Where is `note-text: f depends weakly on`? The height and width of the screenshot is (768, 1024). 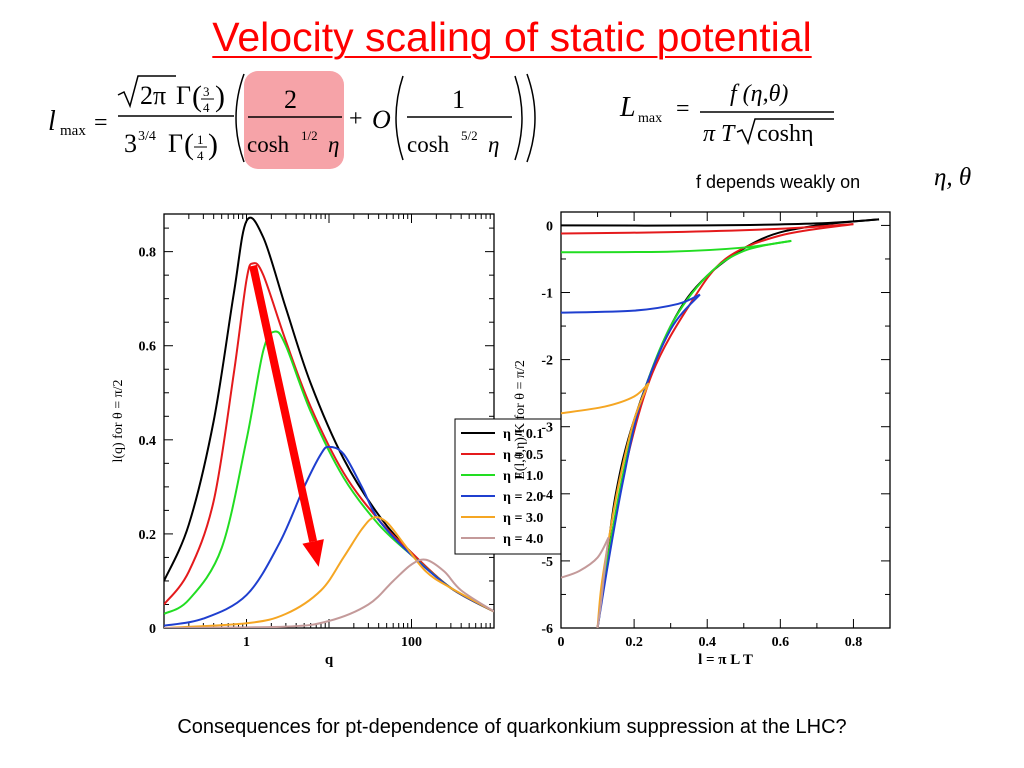 note-text: f depends weakly on is located at coordinates (778, 182).